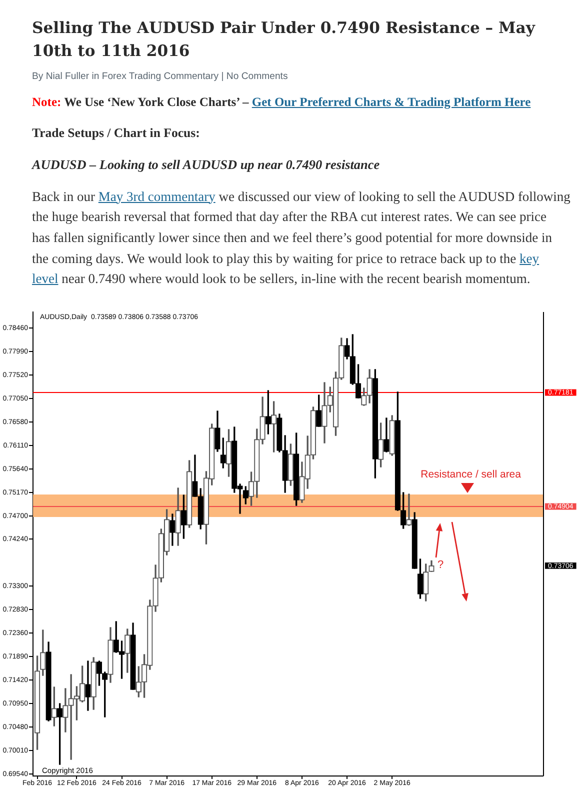  I want to click on text: level, so click(45, 278).